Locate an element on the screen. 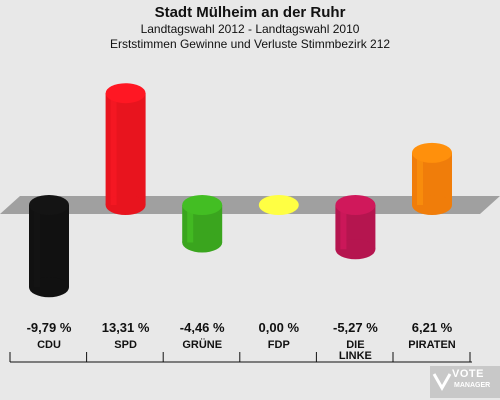 The image size is (500, 400). category-label: PIRATEN is located at coordinates (432, 345).